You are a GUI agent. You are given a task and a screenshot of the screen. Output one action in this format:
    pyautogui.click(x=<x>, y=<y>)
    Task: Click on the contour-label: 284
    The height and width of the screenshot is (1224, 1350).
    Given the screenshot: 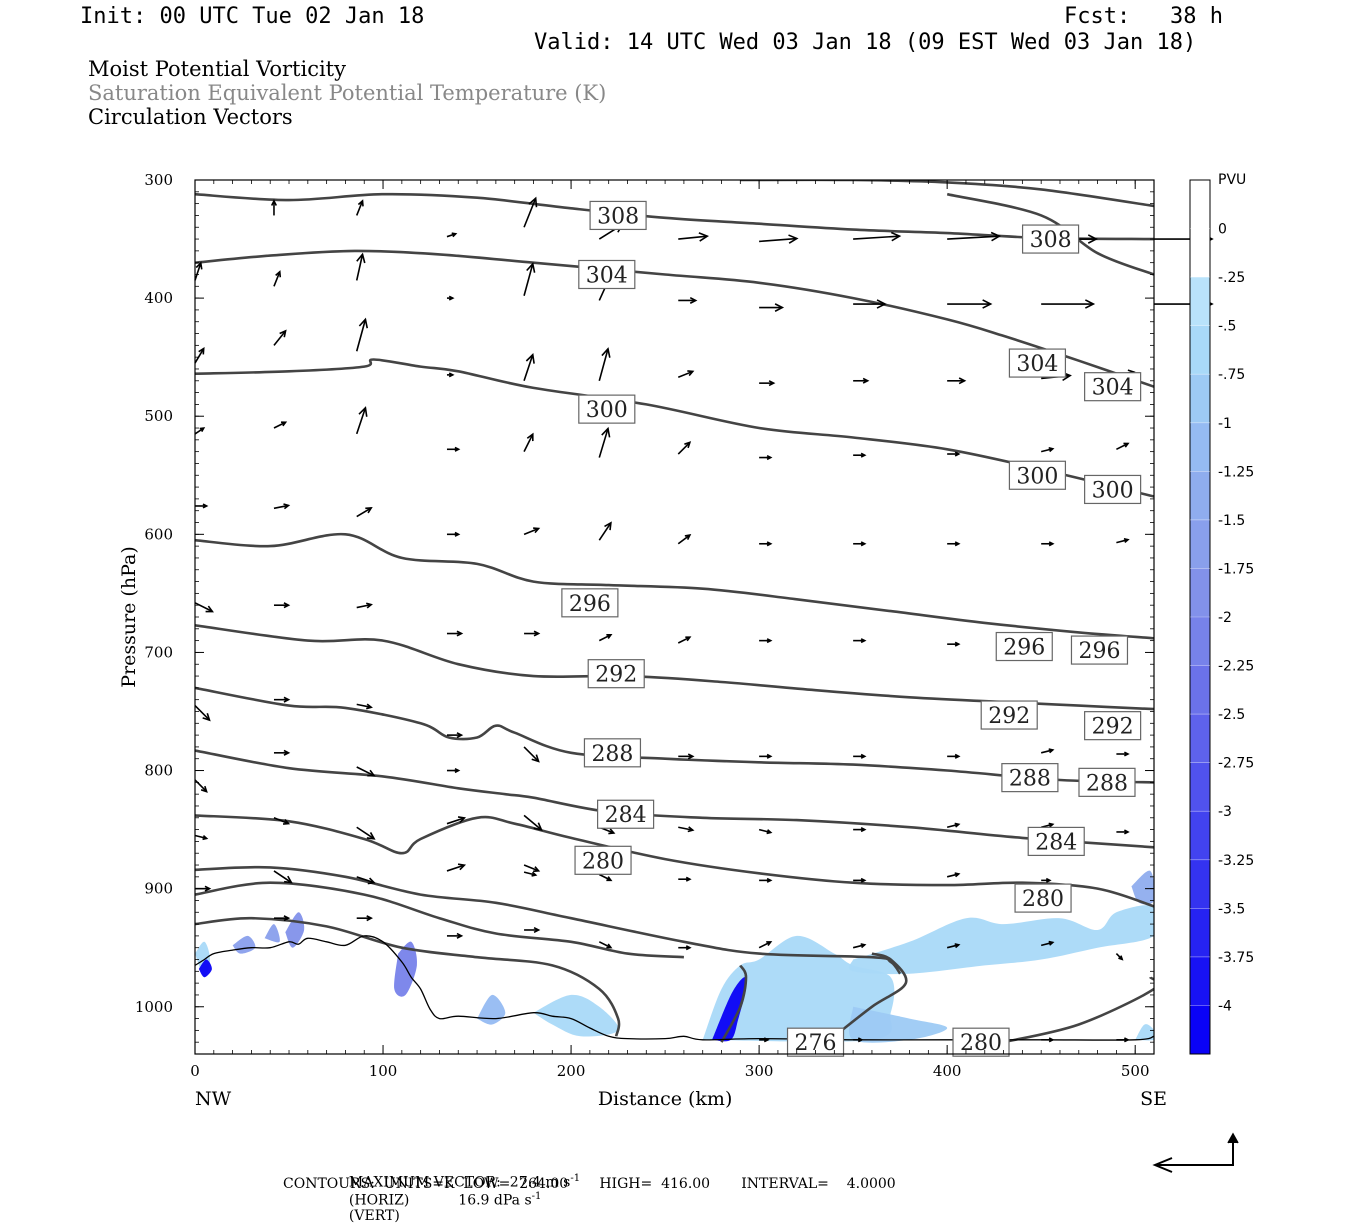 What is the action you would take?
    pyautogui.click(x=1056, y=841)
    